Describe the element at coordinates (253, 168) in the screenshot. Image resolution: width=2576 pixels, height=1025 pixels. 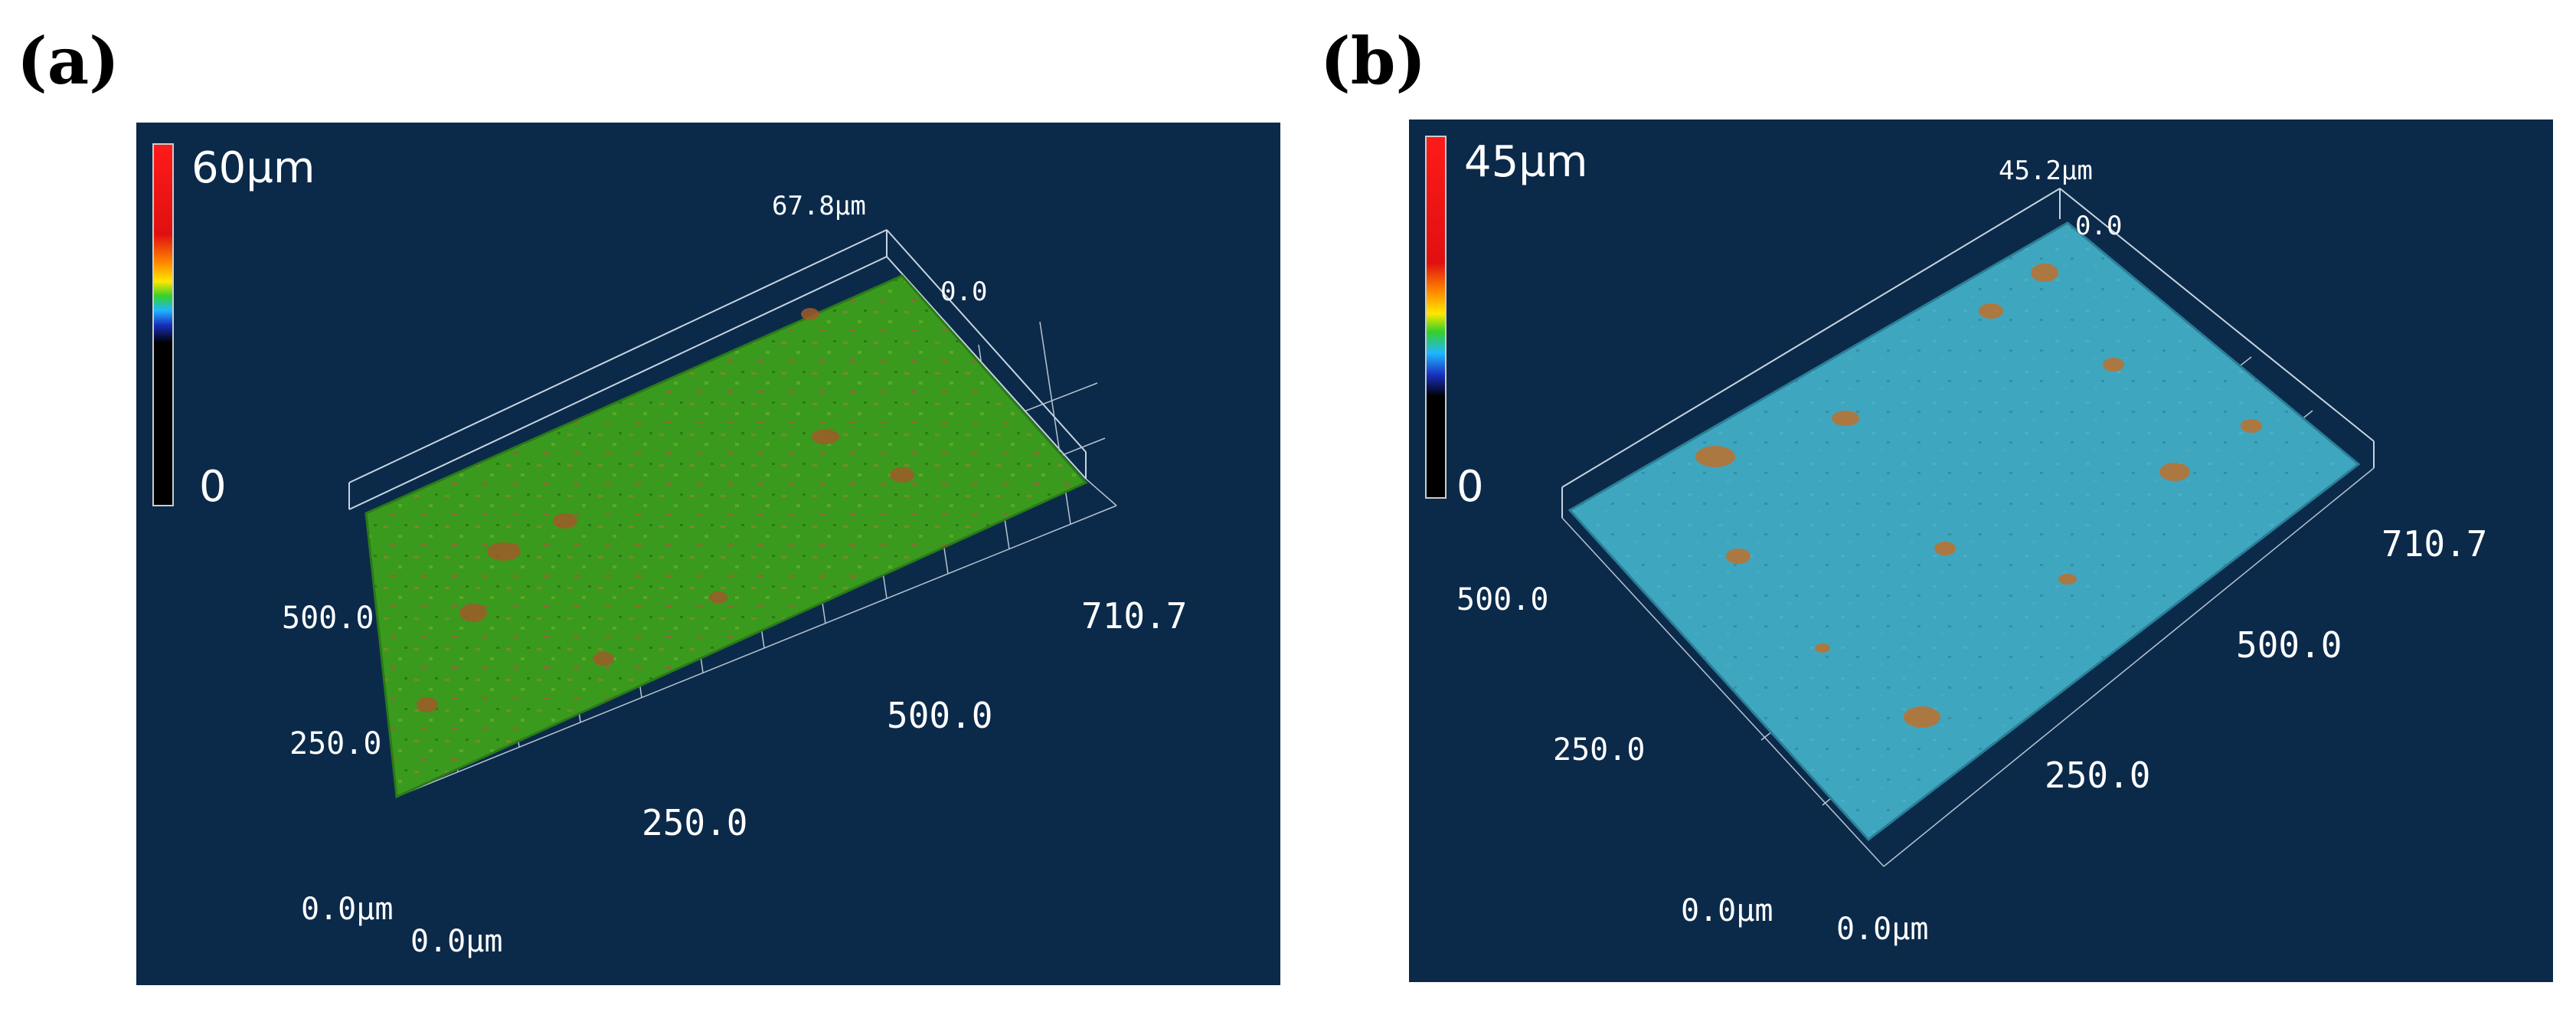
I see `colorbar-max-label: 60µm` at that location.